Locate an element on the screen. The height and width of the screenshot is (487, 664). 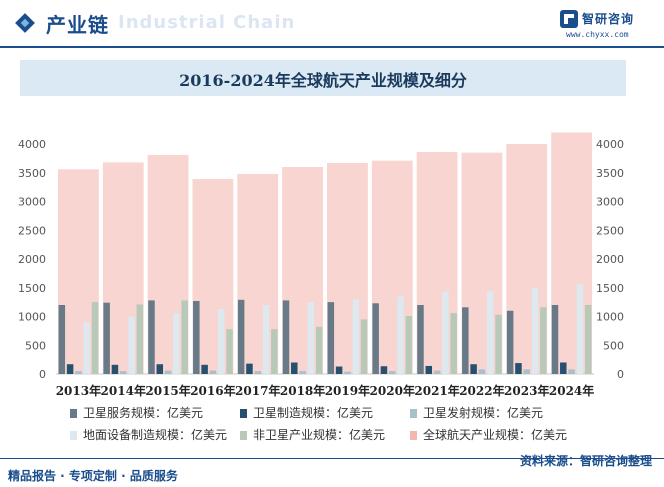
y-tick-label-right: 2500 is located at coordinates (610, 230).